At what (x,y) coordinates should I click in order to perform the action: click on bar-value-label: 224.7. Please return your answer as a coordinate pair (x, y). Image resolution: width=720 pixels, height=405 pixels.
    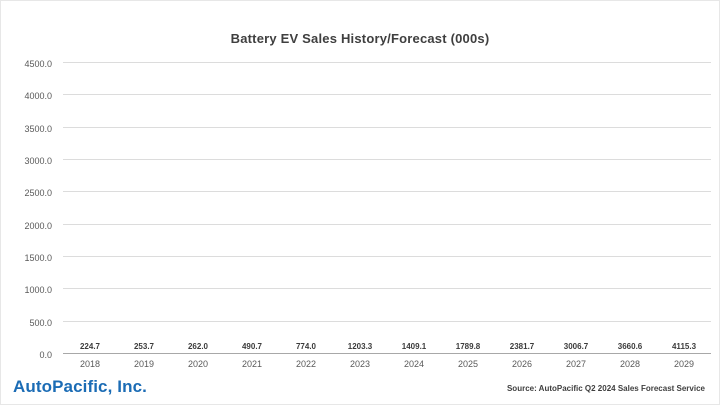
    Looking at the image, I should click on (90, 346).